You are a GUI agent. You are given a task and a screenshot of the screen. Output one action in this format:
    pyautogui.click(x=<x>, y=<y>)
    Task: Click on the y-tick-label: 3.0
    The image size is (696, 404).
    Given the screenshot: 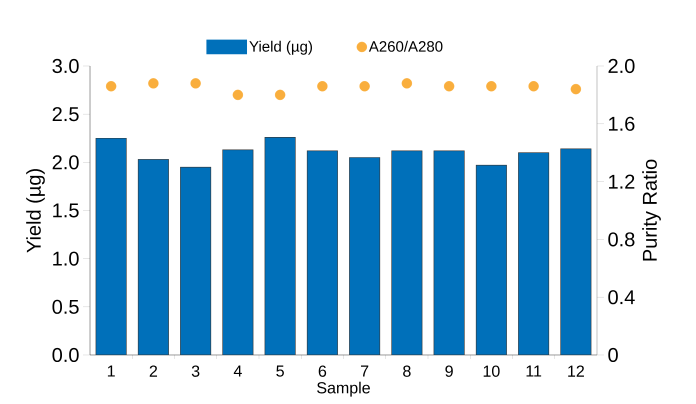 What is the action you would take?
    pyautogui.click(x=65, y=66)
    